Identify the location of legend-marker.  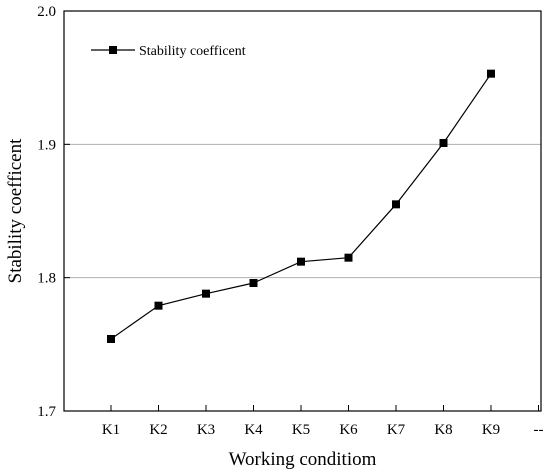
(113, 50).